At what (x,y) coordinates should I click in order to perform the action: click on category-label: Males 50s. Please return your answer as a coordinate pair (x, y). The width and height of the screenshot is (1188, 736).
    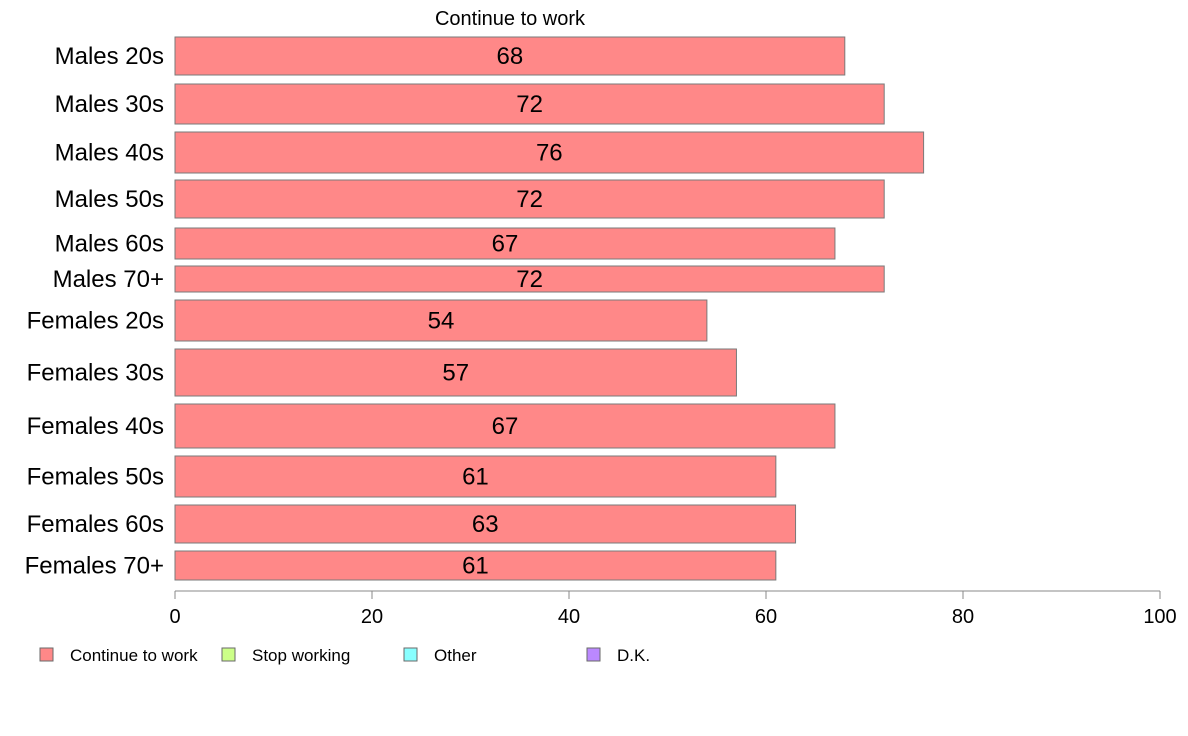
    Looking at the image, I should click on (109, 199).